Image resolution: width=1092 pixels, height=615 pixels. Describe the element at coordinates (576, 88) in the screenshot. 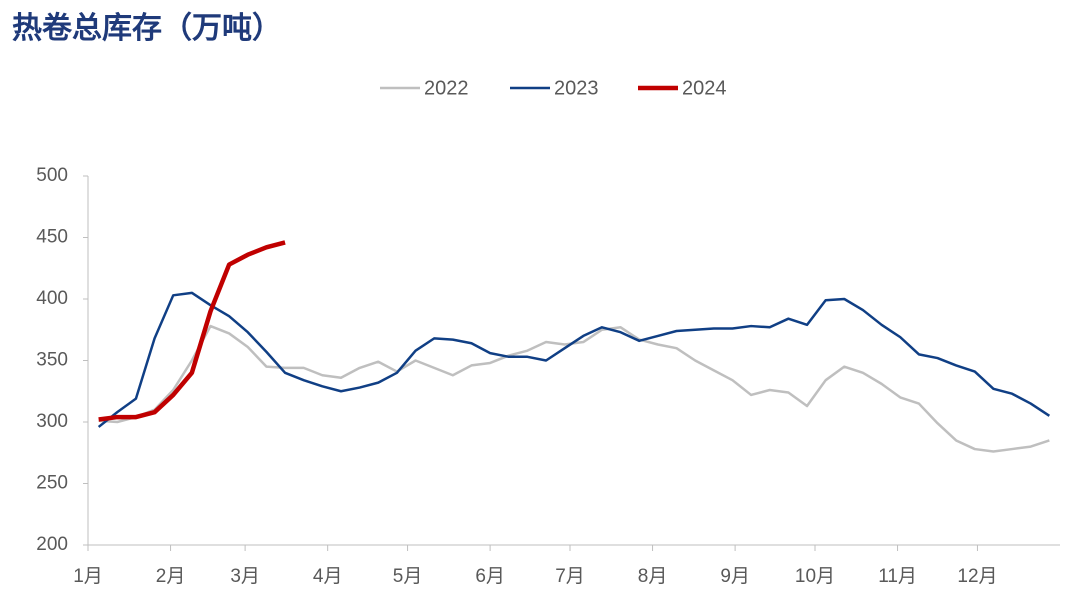

I see `legend-label: 2023` at that location.